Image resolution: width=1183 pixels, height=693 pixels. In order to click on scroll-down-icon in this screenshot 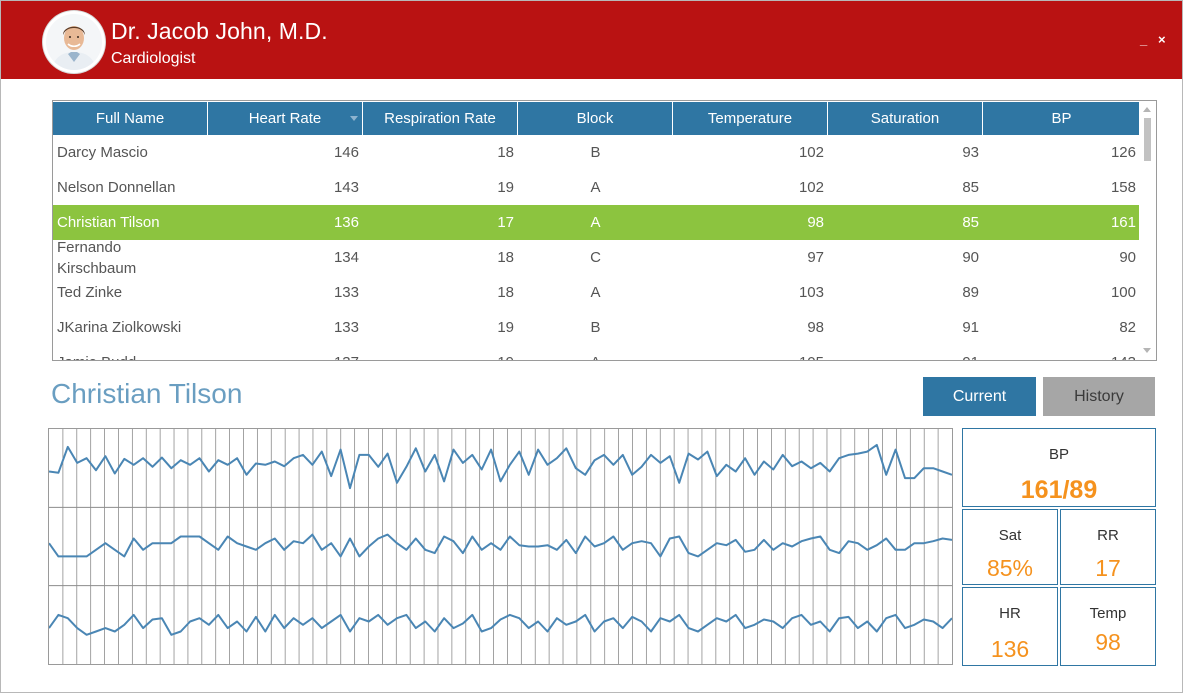, I will do `click(1147, 350)`.